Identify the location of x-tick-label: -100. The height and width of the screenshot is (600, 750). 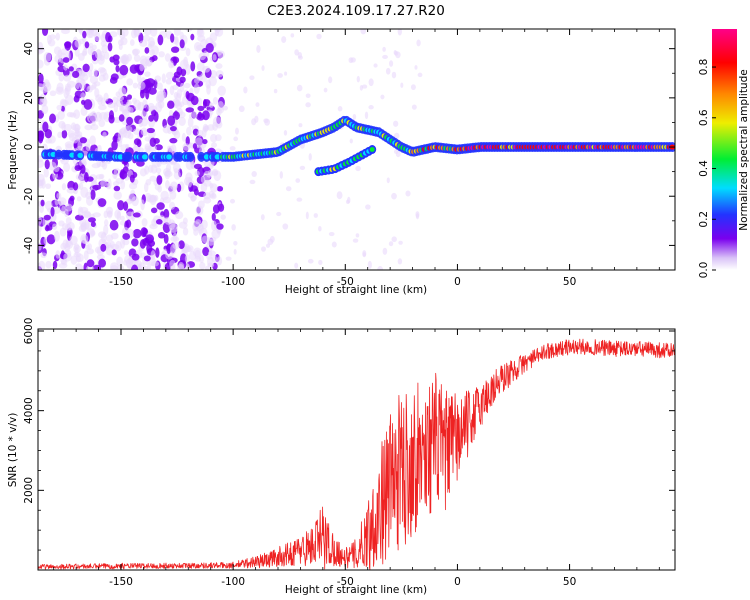
(233, 282).